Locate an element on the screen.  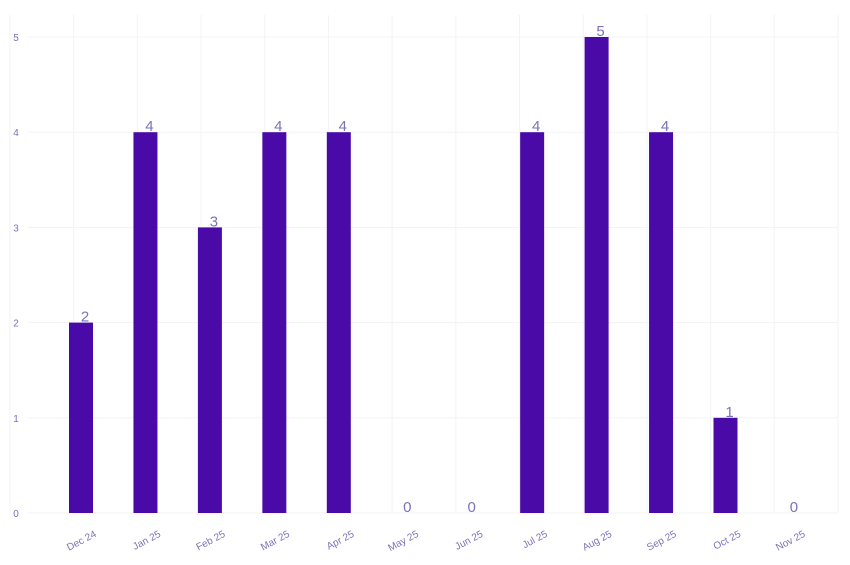
bar-value-label: 3 is located at coordinates (214, 221).